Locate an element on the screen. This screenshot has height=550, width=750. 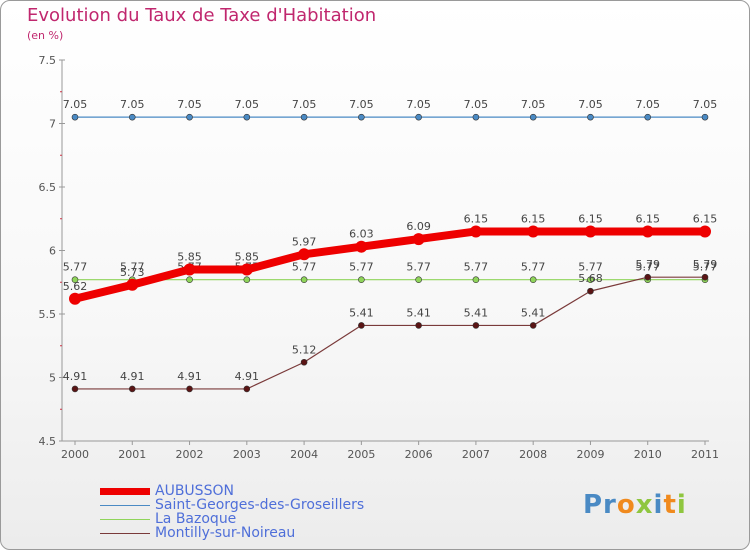
proxiti-logo: Proxiti is located at coordinates (635, 505).